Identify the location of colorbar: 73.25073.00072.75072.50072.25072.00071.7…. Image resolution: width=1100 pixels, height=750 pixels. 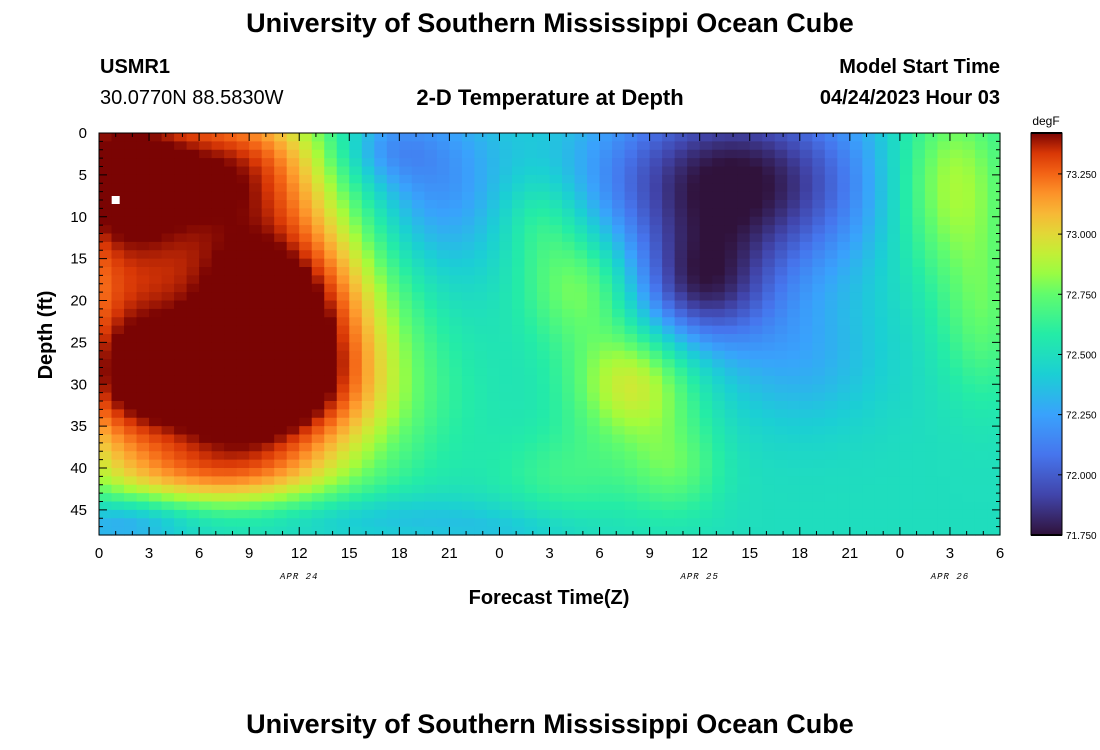
(1063, 337).